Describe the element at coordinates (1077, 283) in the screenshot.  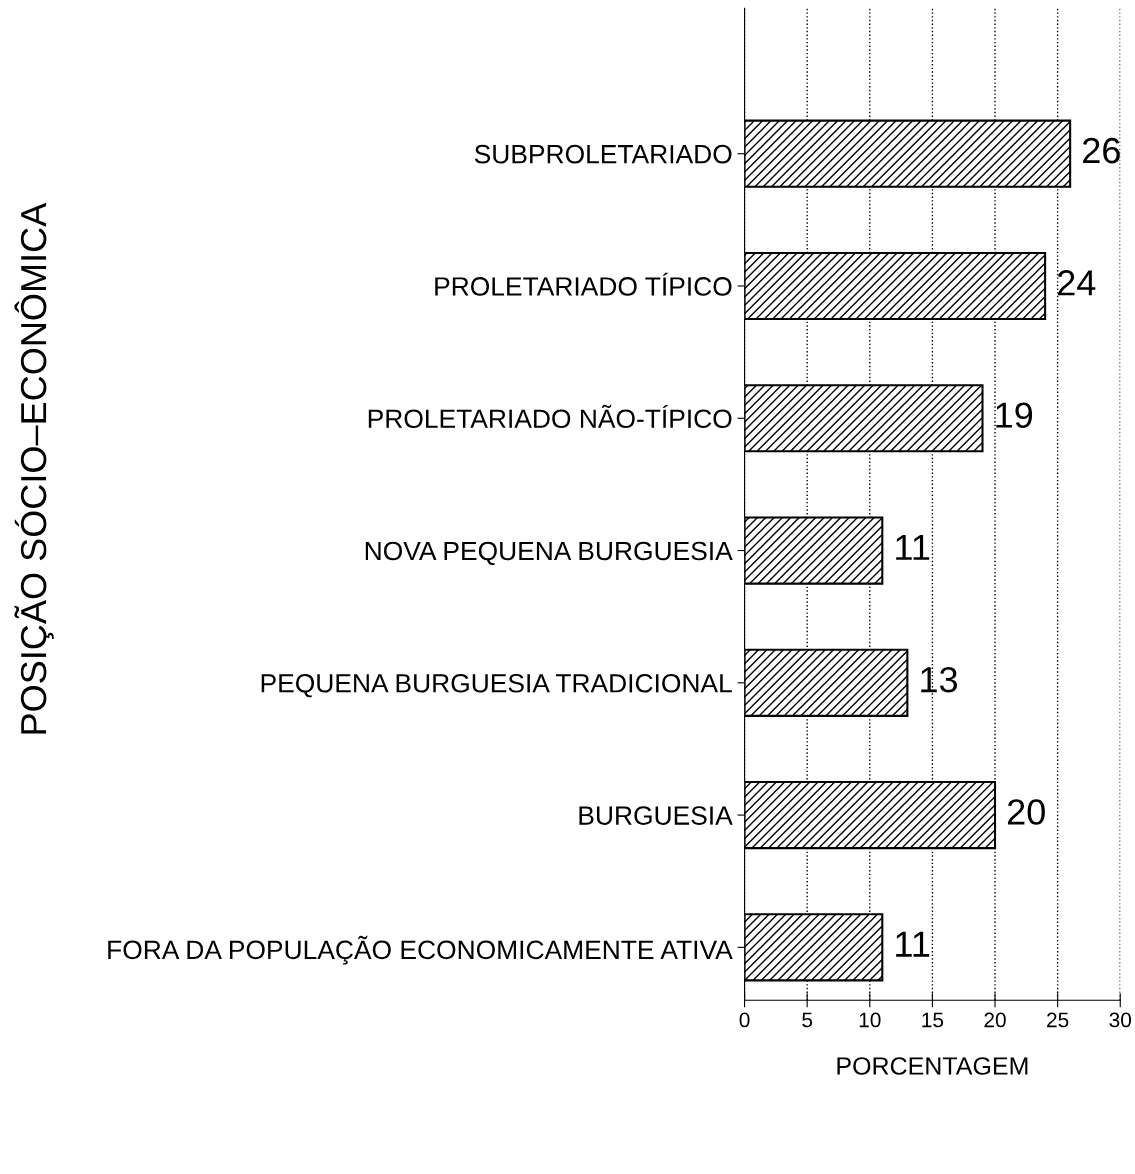
I see `data-label: 24` at that location.